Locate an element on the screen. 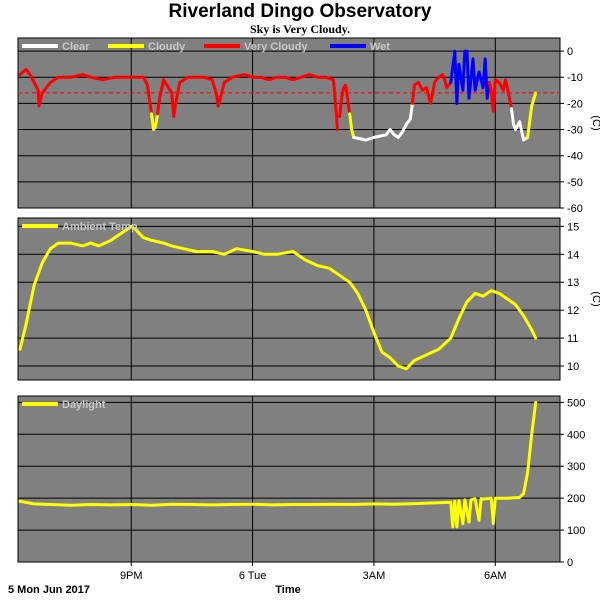 The width and height of the screenshot is (600, 600). panel-sky-ytick-label: -30 is located at coordinates (575, 131).